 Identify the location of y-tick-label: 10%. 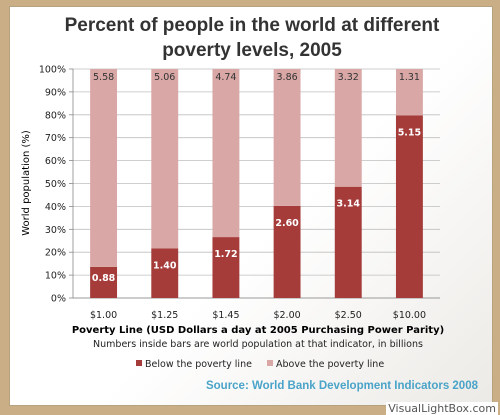
(55, 276).